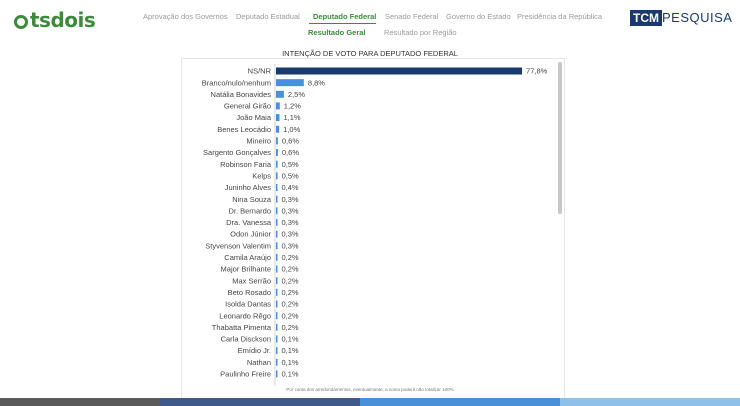  Describe the element at coordinates (250, 234) in the screenshot. I see `category-label: Odon Júnior` at that location.